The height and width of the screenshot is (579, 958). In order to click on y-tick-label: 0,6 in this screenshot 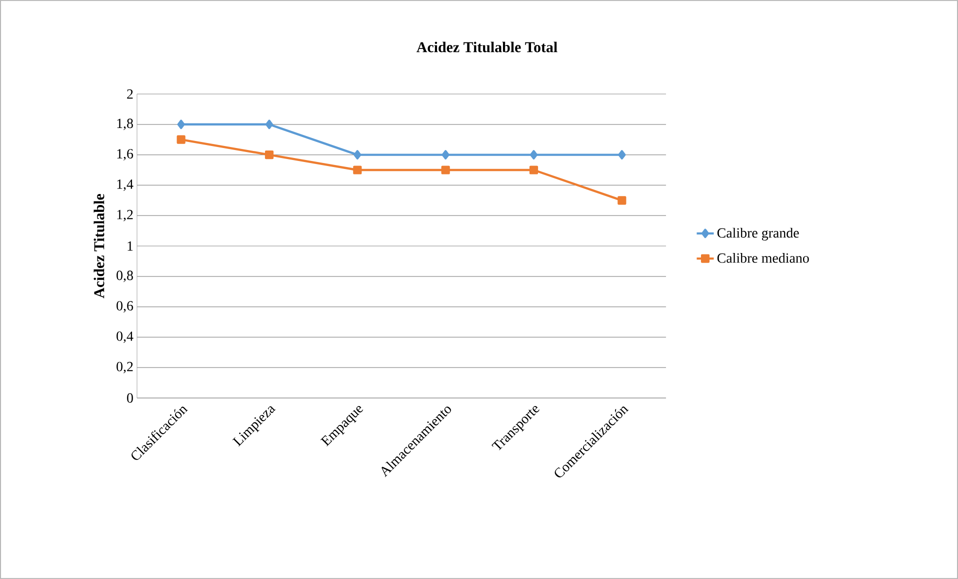, I will do `click(125, 307)`.